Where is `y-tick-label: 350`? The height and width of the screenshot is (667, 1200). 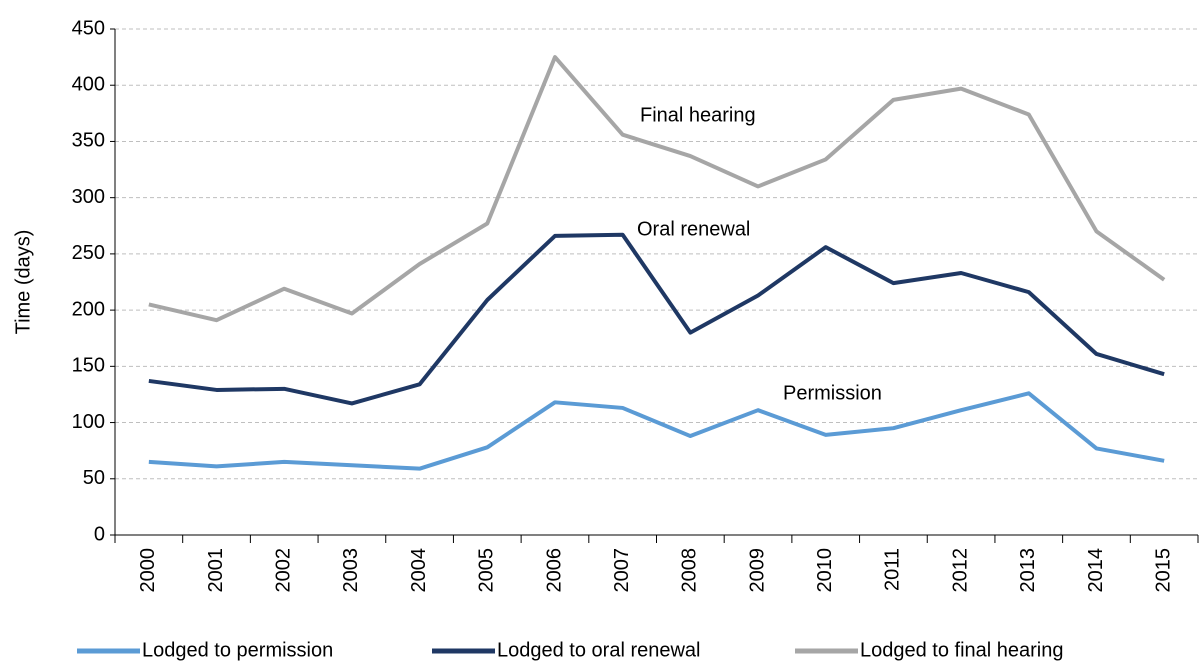 y-tick-label: 350 is located at coordinates (88, 141).